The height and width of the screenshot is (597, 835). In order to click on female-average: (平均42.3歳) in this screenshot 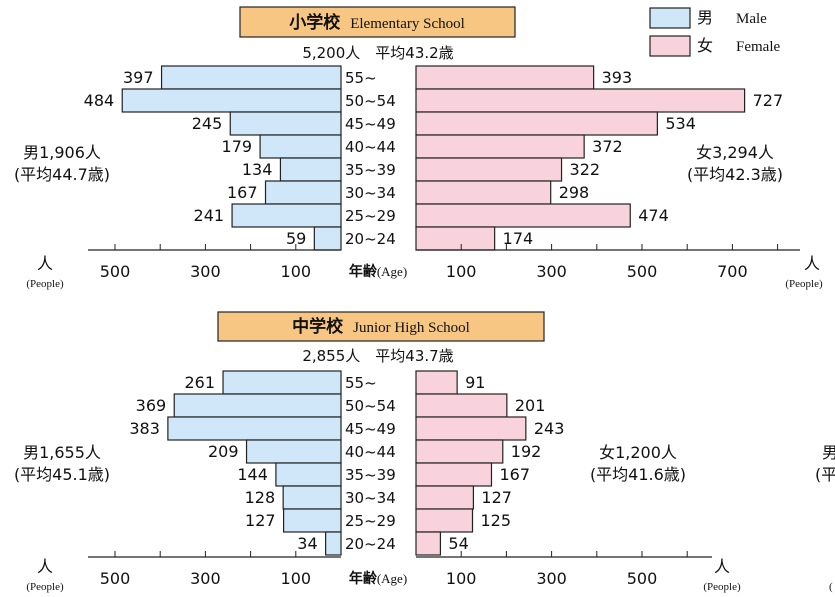, I will do `click(735, 174)`.